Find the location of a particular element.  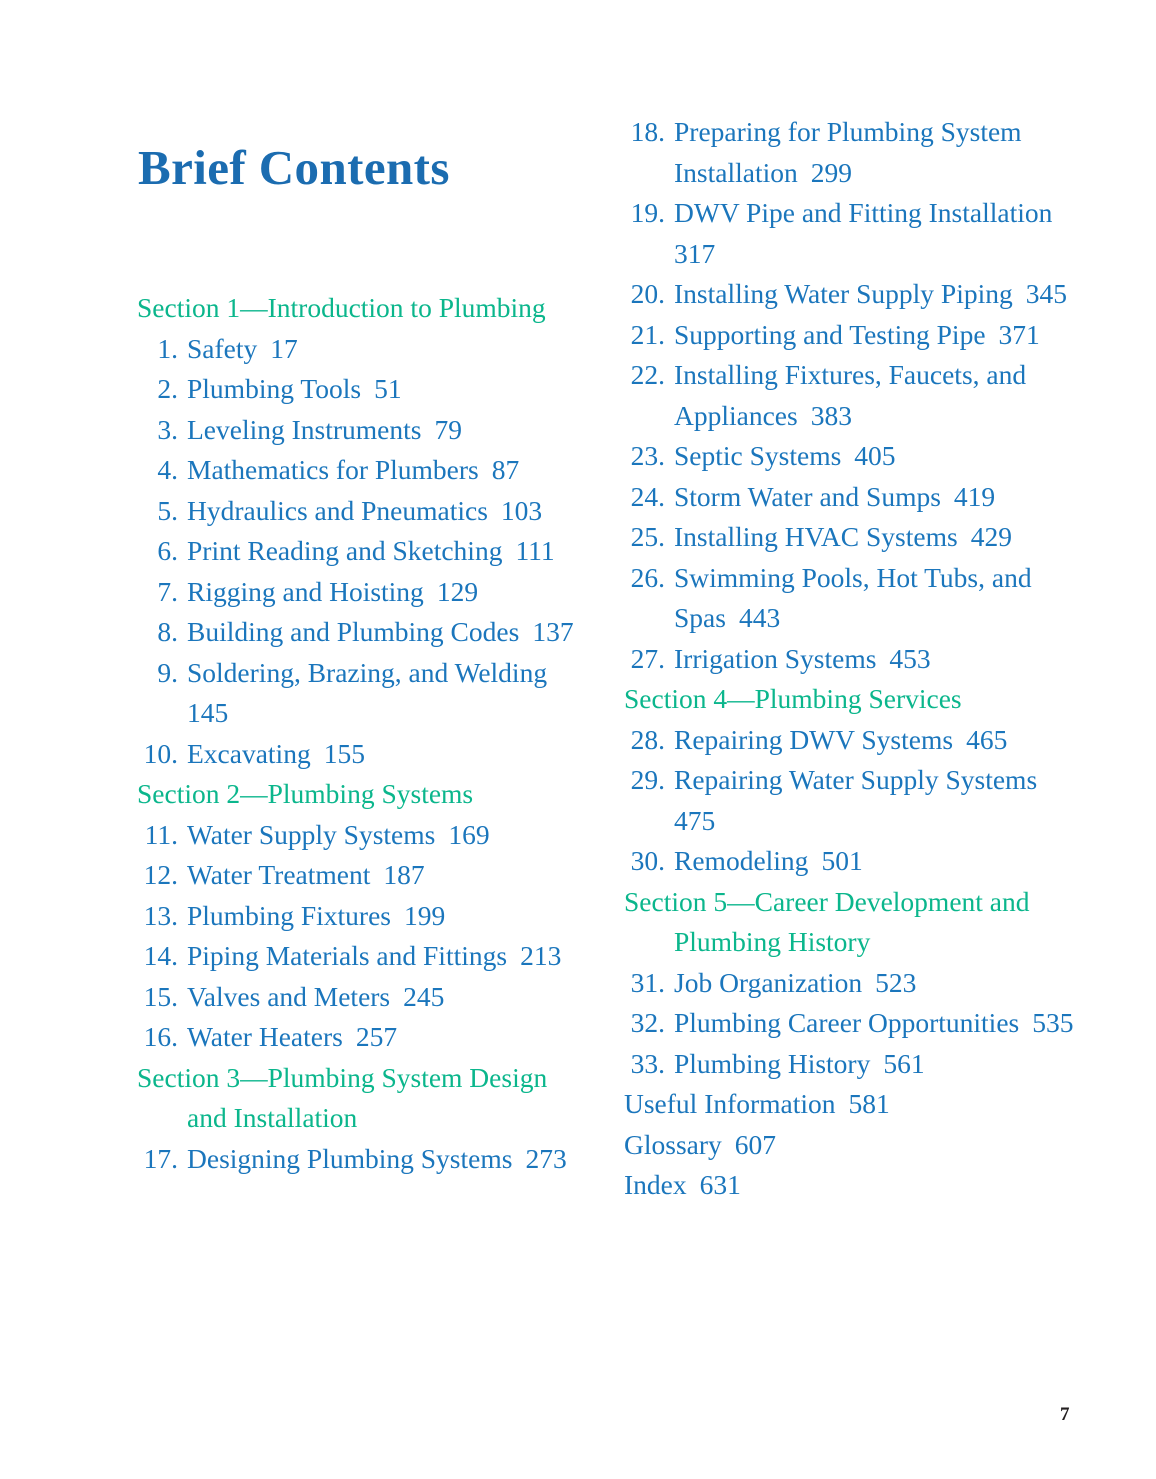

chapter-entry-page: 523 is located at coordinates (896, 982).